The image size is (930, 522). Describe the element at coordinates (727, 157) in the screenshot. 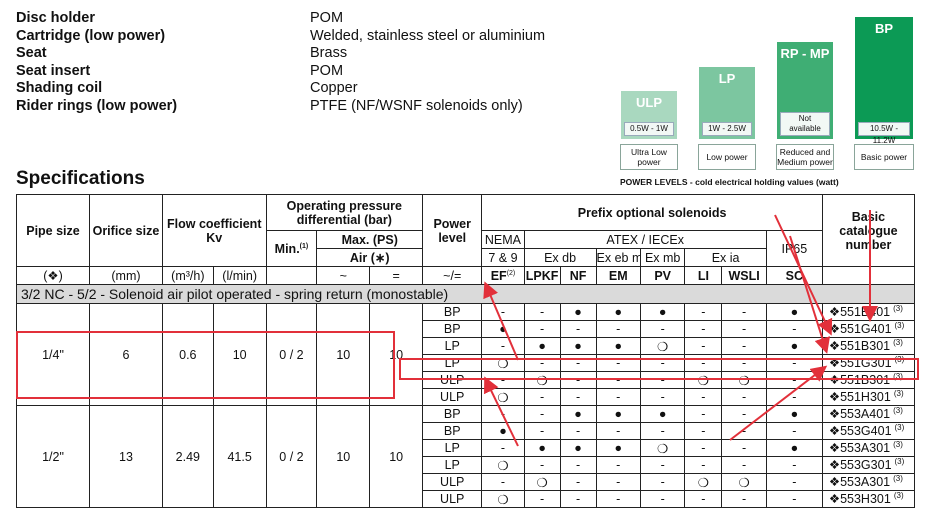

I see `power-level-caption: Low power` at that location.